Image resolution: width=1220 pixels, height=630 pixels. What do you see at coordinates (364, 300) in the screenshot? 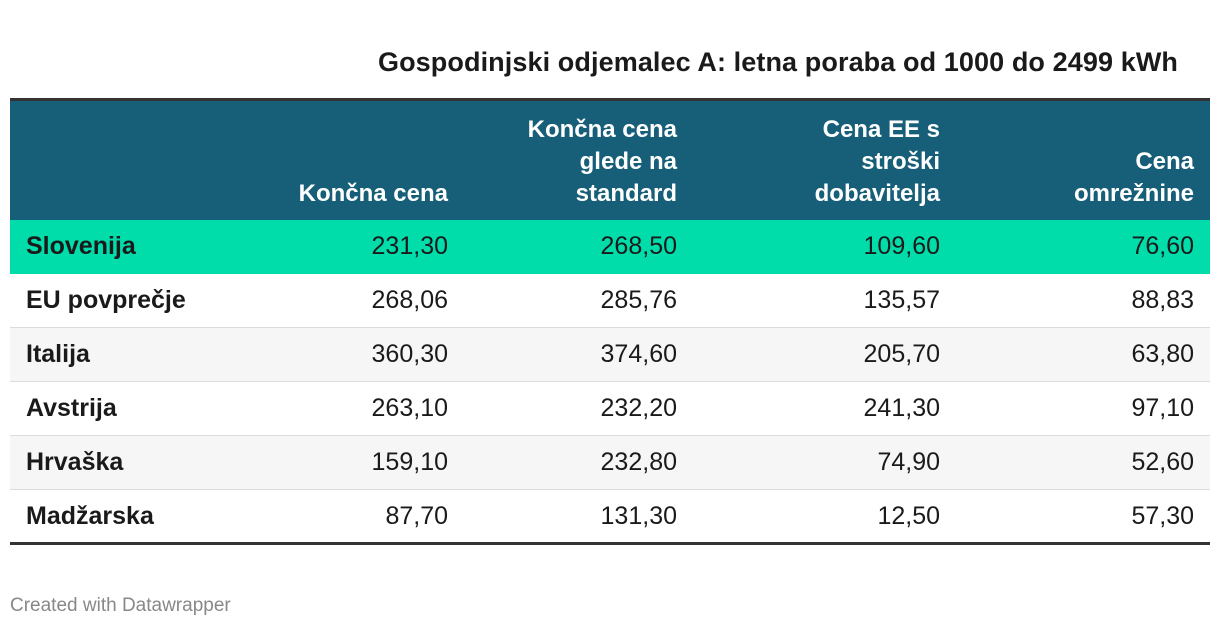
I see `table-cell: 268,06` at bounding box center [364, 300].